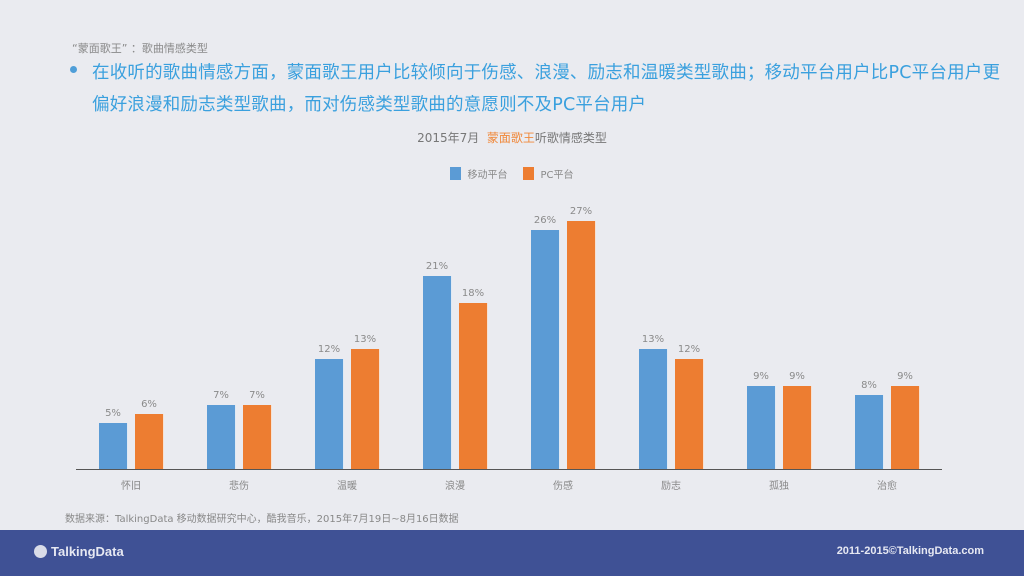 The width and height of the screenshot is (1024, 576). Describe the element at coordinates (448, 138) in the screenshot. I see `chart-title-prefix: 2015年7月` at that location.